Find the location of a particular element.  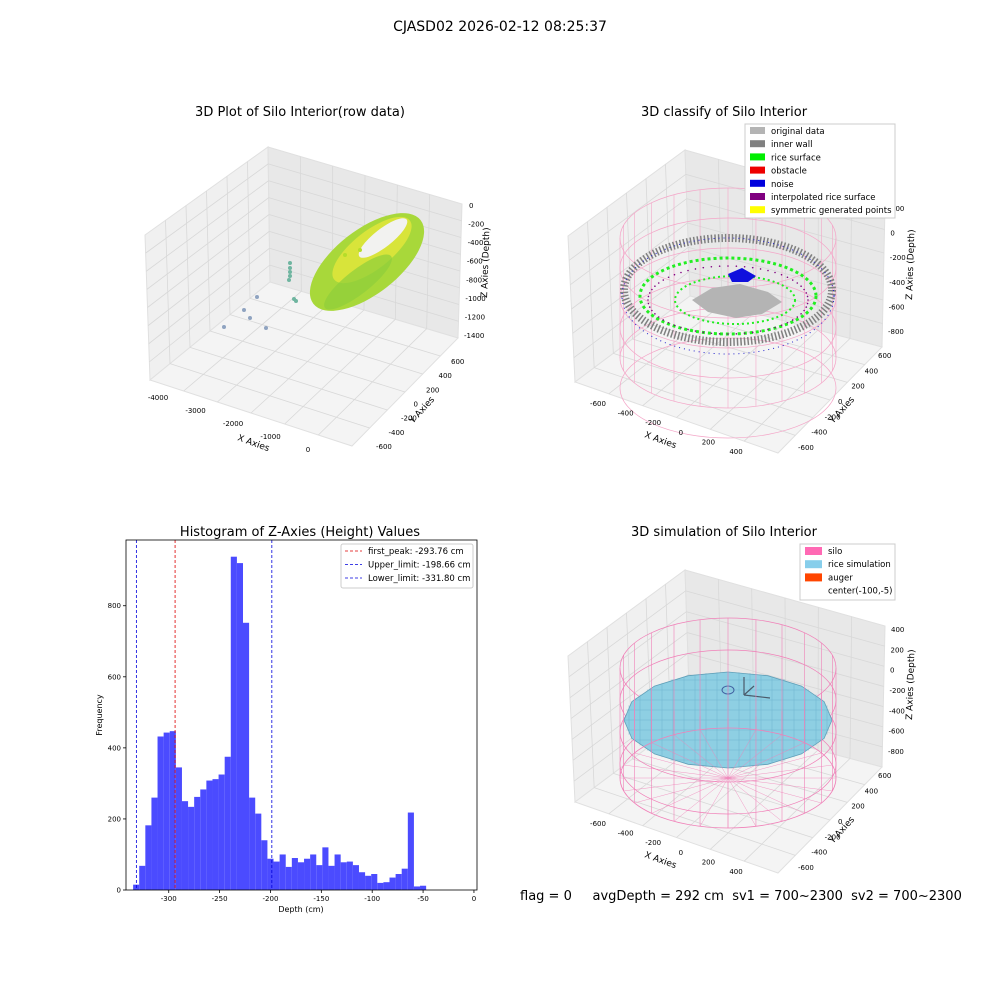

sim-x-tick-label: 0 is located at coordinates (681, 853).